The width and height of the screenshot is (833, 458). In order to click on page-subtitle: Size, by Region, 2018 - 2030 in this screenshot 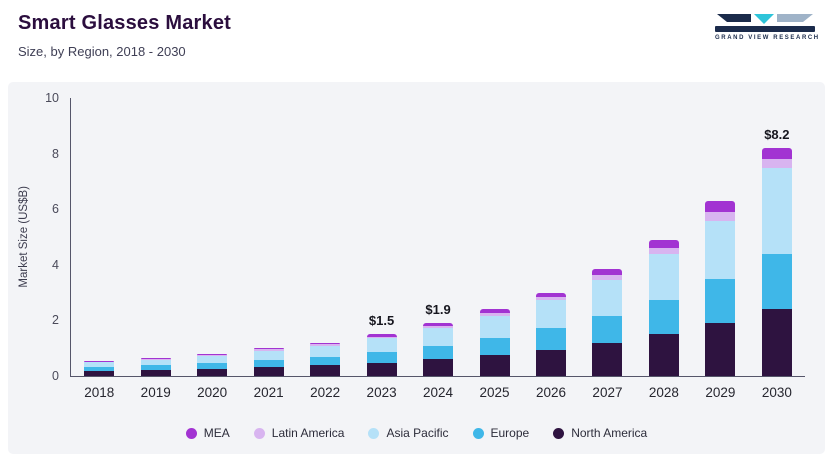, I will do `click(102, 51)`.